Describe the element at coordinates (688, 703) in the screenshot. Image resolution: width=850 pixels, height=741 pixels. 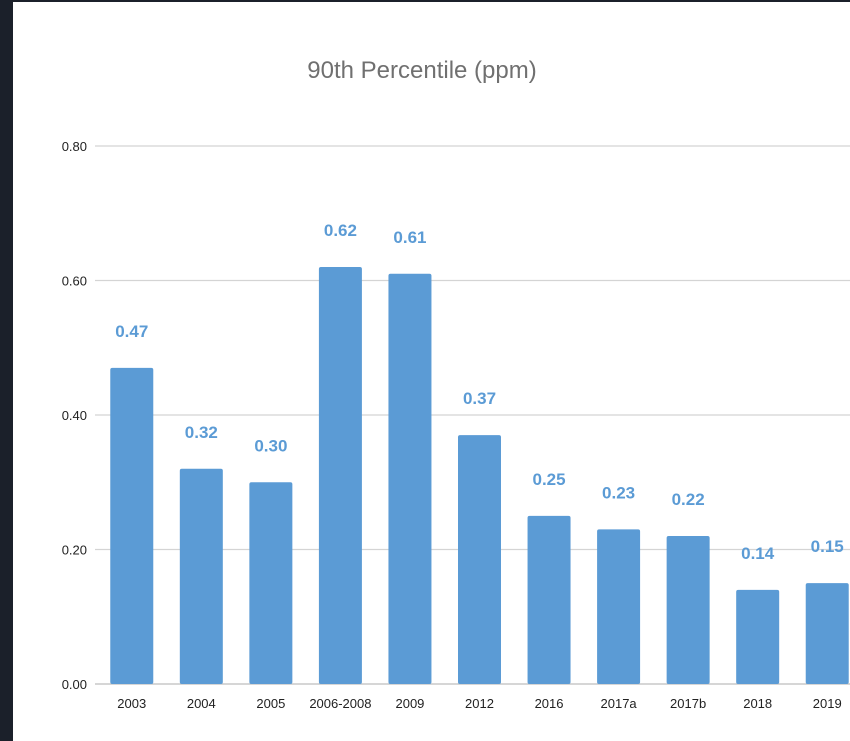
I see `x-tick-label: 2017b` at that location.